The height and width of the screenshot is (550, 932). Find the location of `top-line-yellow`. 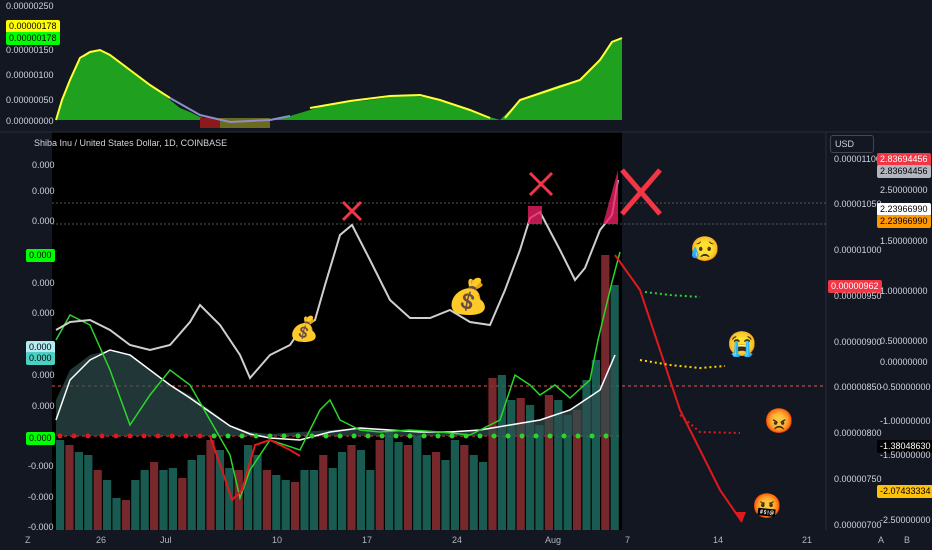

top-line-yellow is located at coordinates (113, 84).